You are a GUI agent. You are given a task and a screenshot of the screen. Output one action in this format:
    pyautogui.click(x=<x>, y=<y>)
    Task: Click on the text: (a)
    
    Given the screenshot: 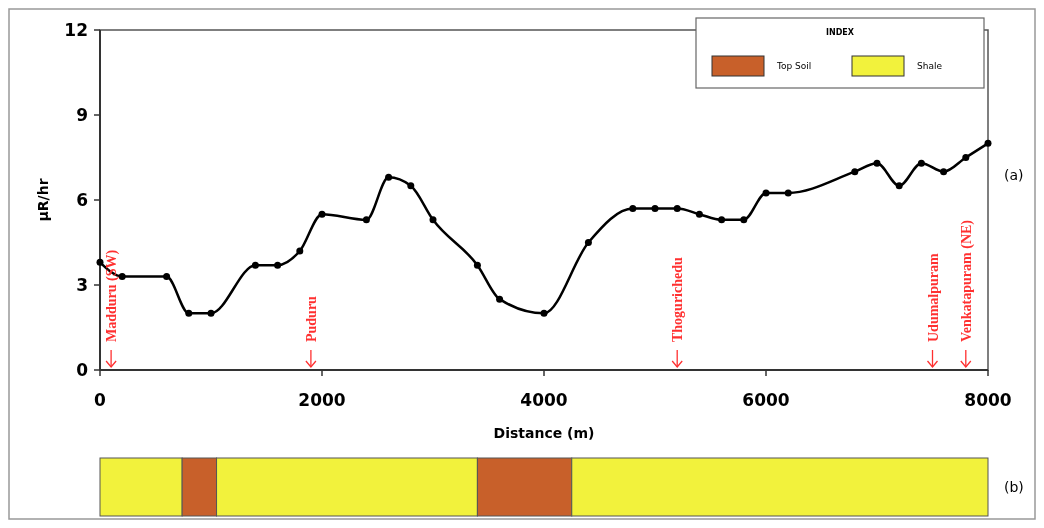 What is the action you would take?
    pyautogui.click(x=1014, y=175)
    